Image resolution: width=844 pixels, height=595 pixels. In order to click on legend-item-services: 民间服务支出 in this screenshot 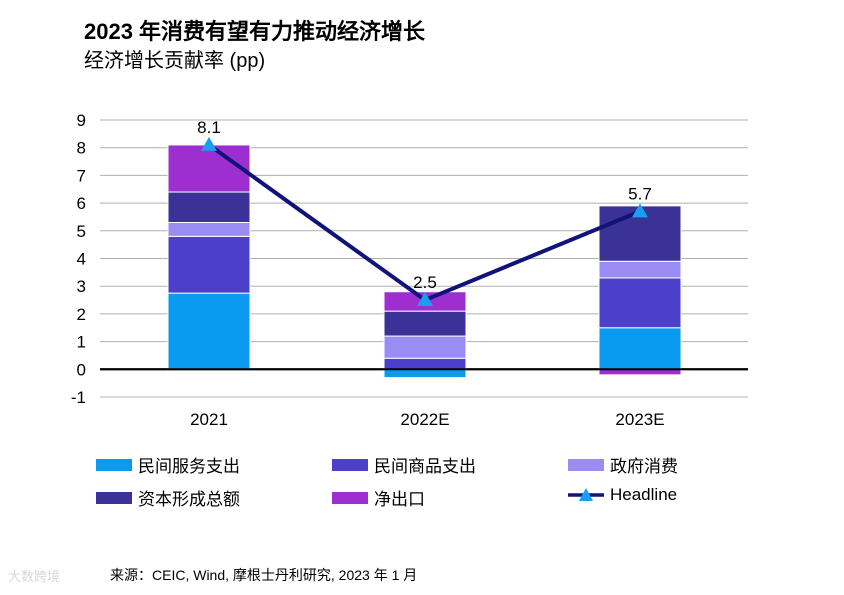, I will do `click(168, 464)`.